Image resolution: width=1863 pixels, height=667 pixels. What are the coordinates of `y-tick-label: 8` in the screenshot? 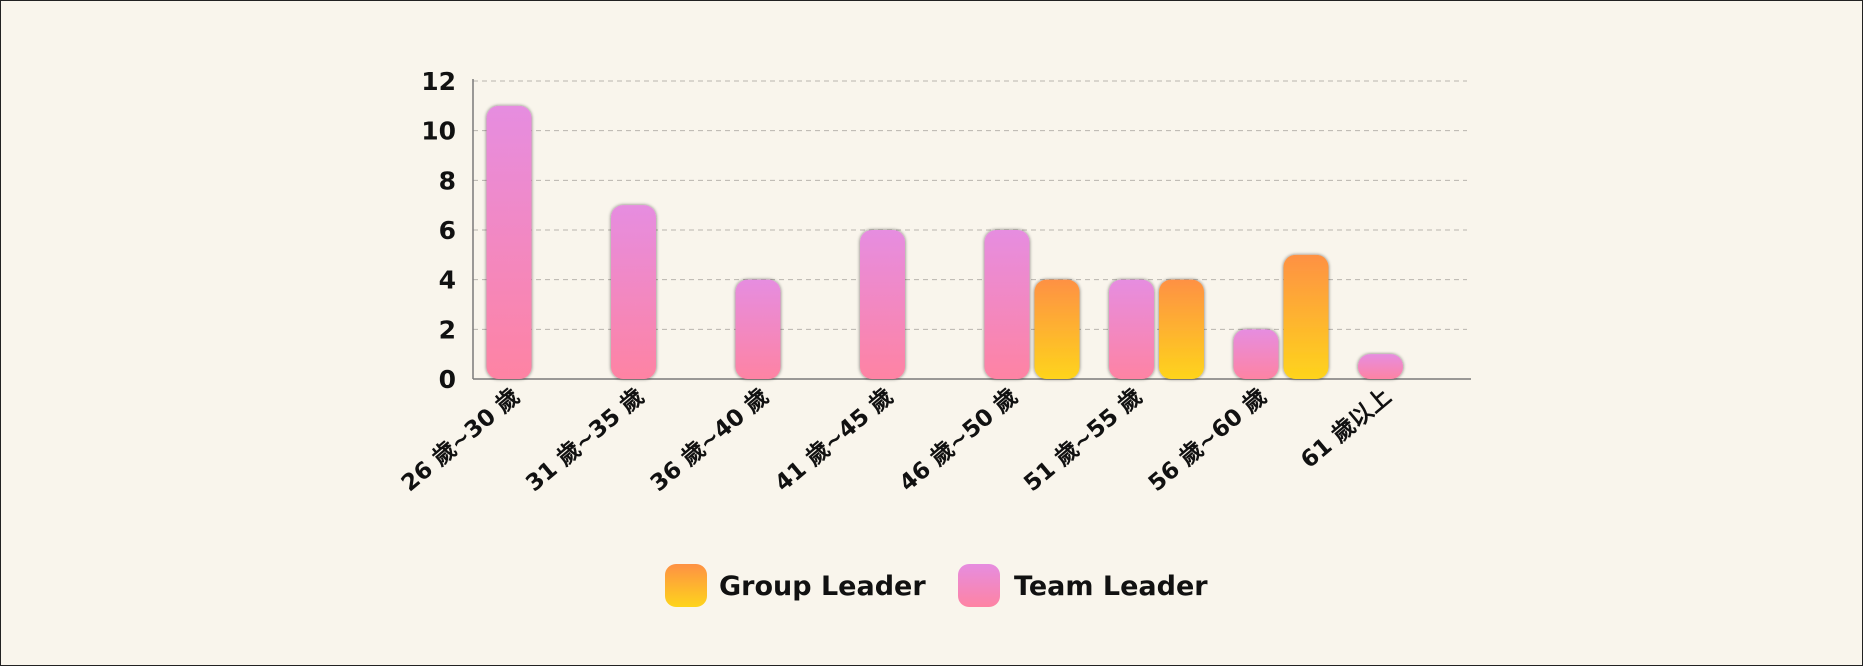 It's located at (447, 180).